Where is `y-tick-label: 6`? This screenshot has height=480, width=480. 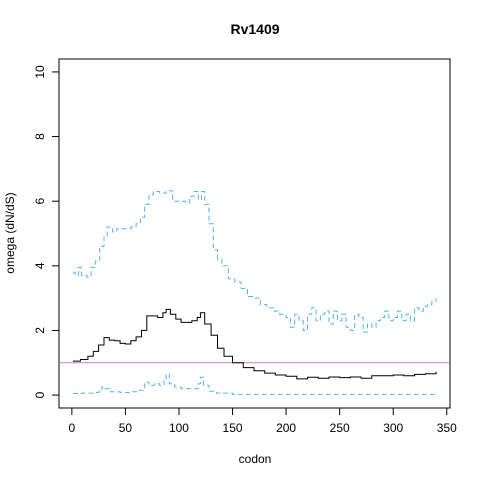
y-tick-label: 6 is located at coordinates (40, 201).